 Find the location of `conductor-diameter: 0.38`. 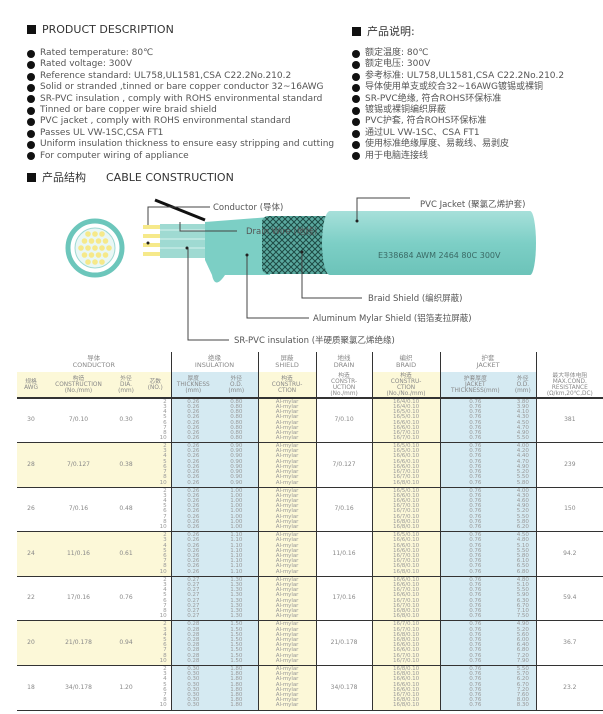

conductor-diameter: 0.38 is located at coordinates (126, 465).